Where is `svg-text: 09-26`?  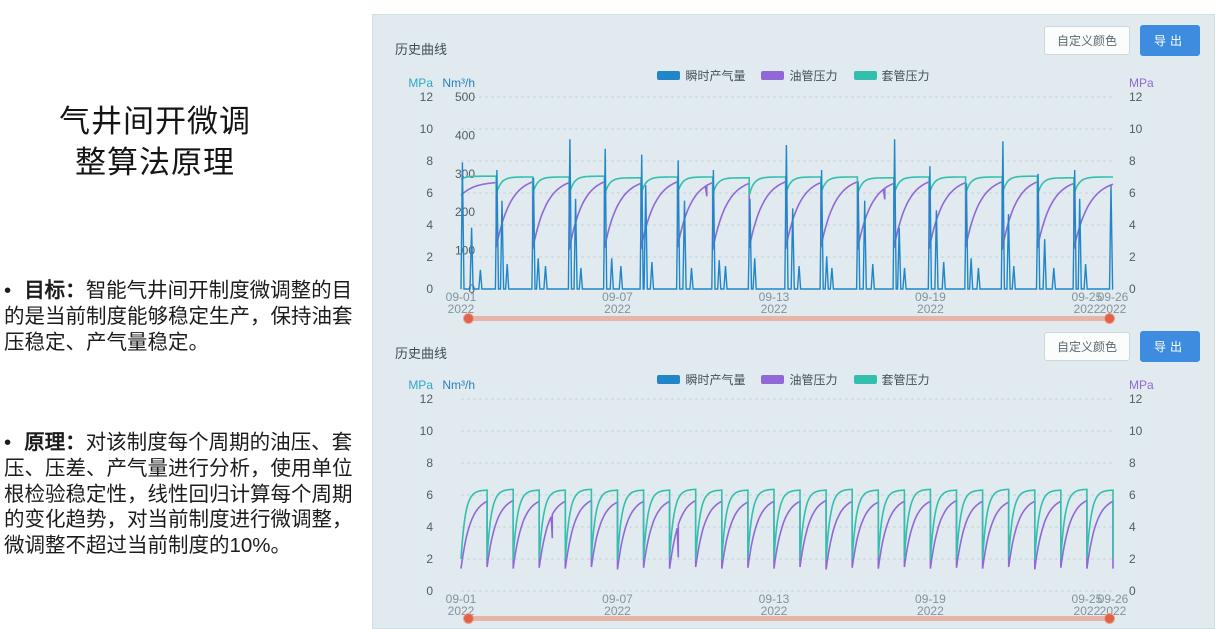 svg-text: 09-26 is located at coordinates (1113, 297).